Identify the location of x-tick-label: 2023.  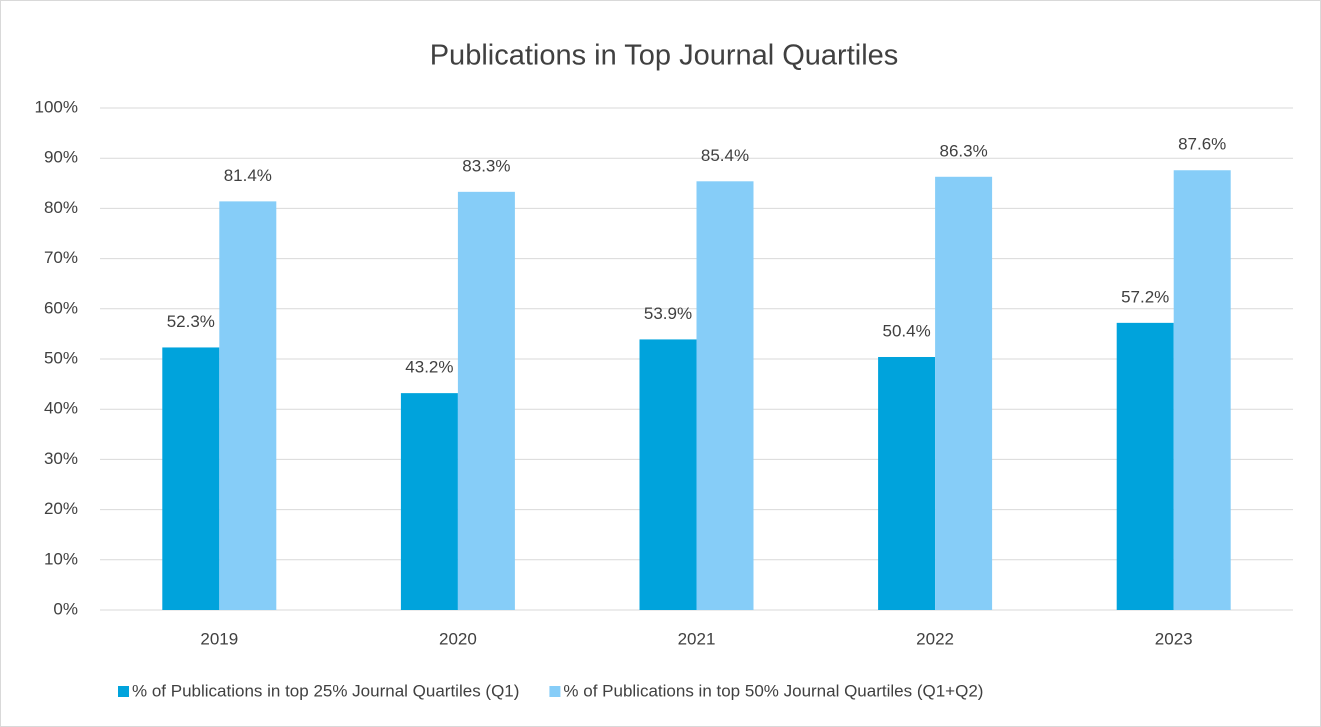
(1174, 638).